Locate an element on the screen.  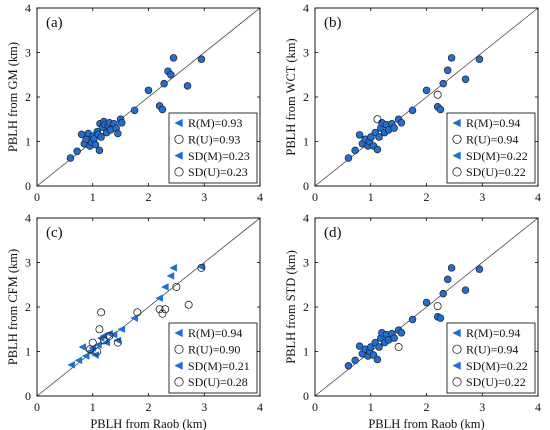
legend-entry: R(M)=0.93 is located at coordinates (215, 123).